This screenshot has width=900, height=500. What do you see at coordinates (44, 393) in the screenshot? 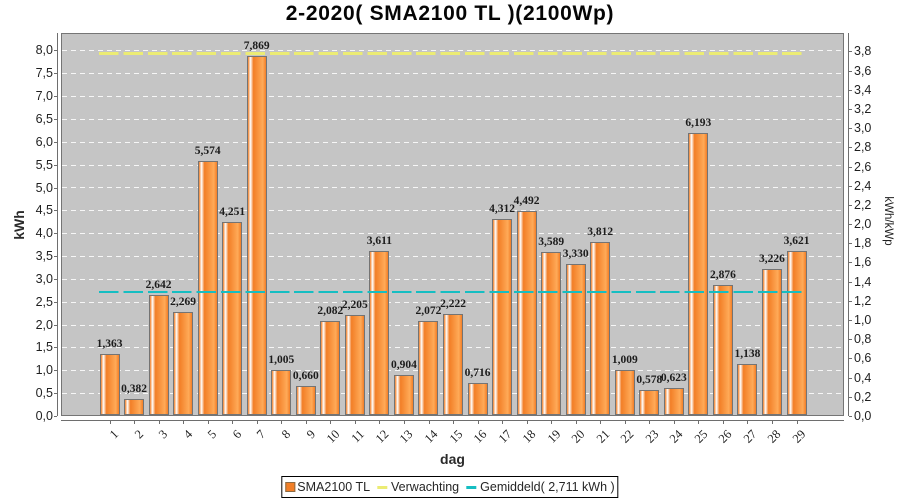
I see `y-tick-label-left: 0,5` at bounding box center [44, 393].